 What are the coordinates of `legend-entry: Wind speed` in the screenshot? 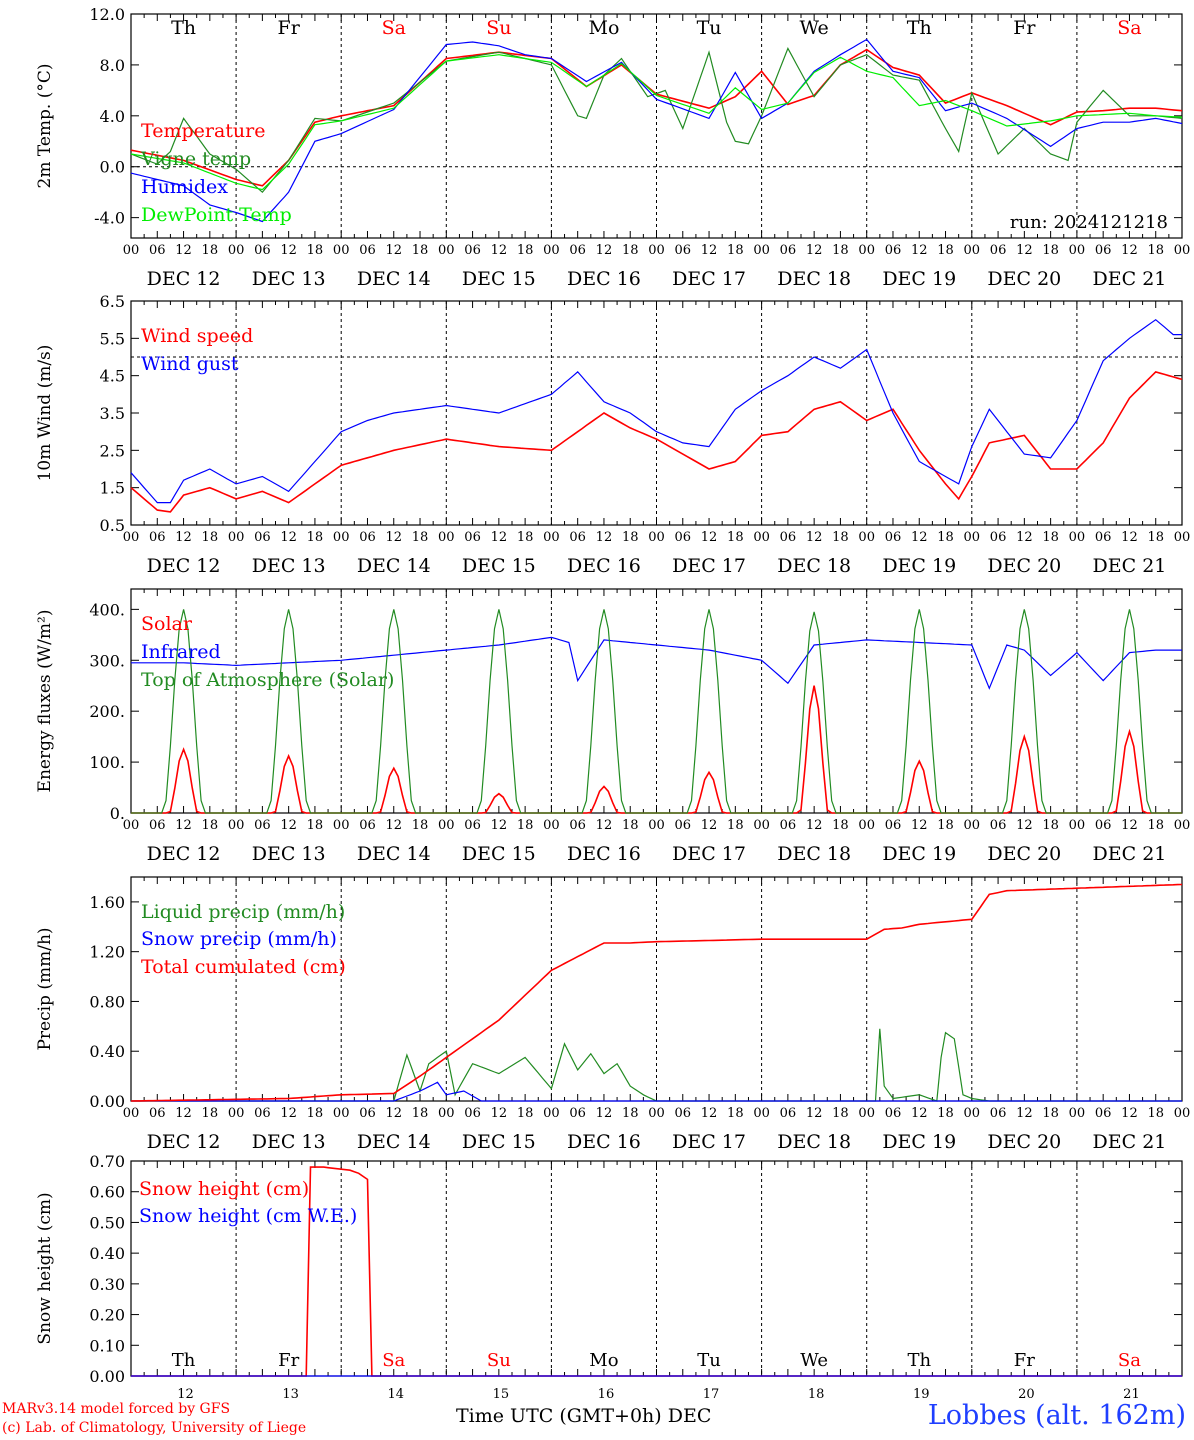 It's located at (197, 336).